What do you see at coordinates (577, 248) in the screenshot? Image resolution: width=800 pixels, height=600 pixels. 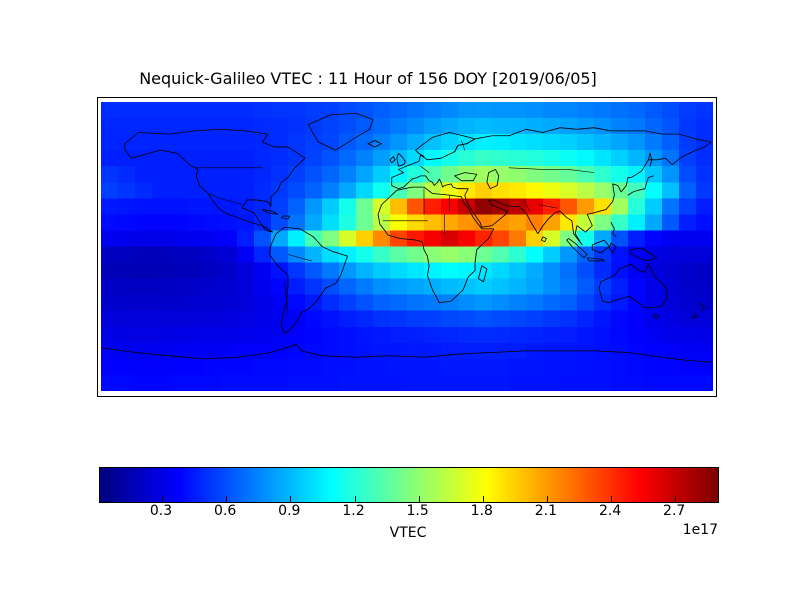 I see `coast-sumatra` at bounding box center [577, 248].